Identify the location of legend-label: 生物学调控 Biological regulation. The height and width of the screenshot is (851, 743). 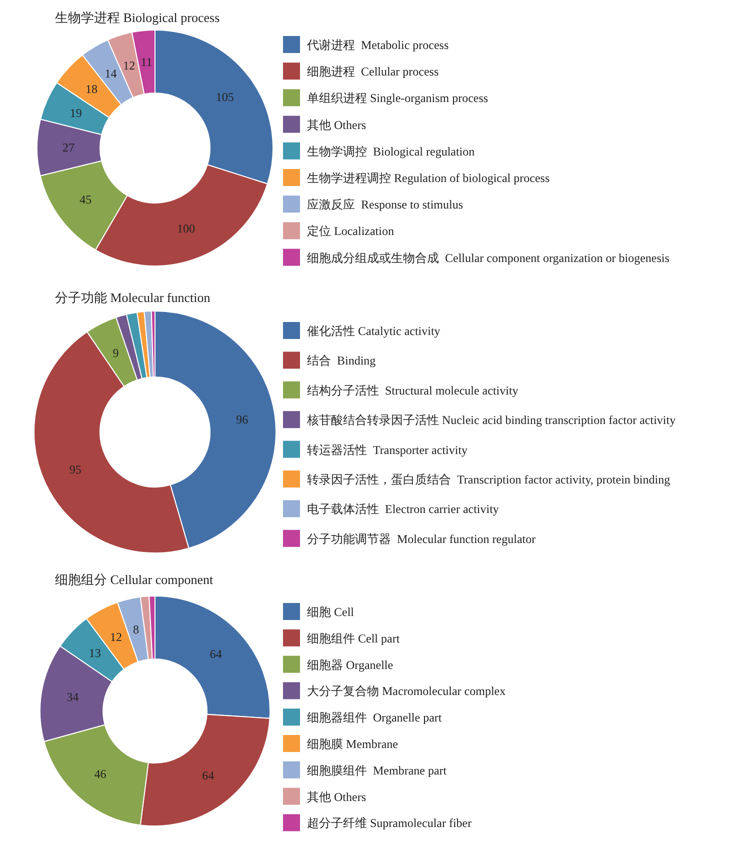
(391, 151).